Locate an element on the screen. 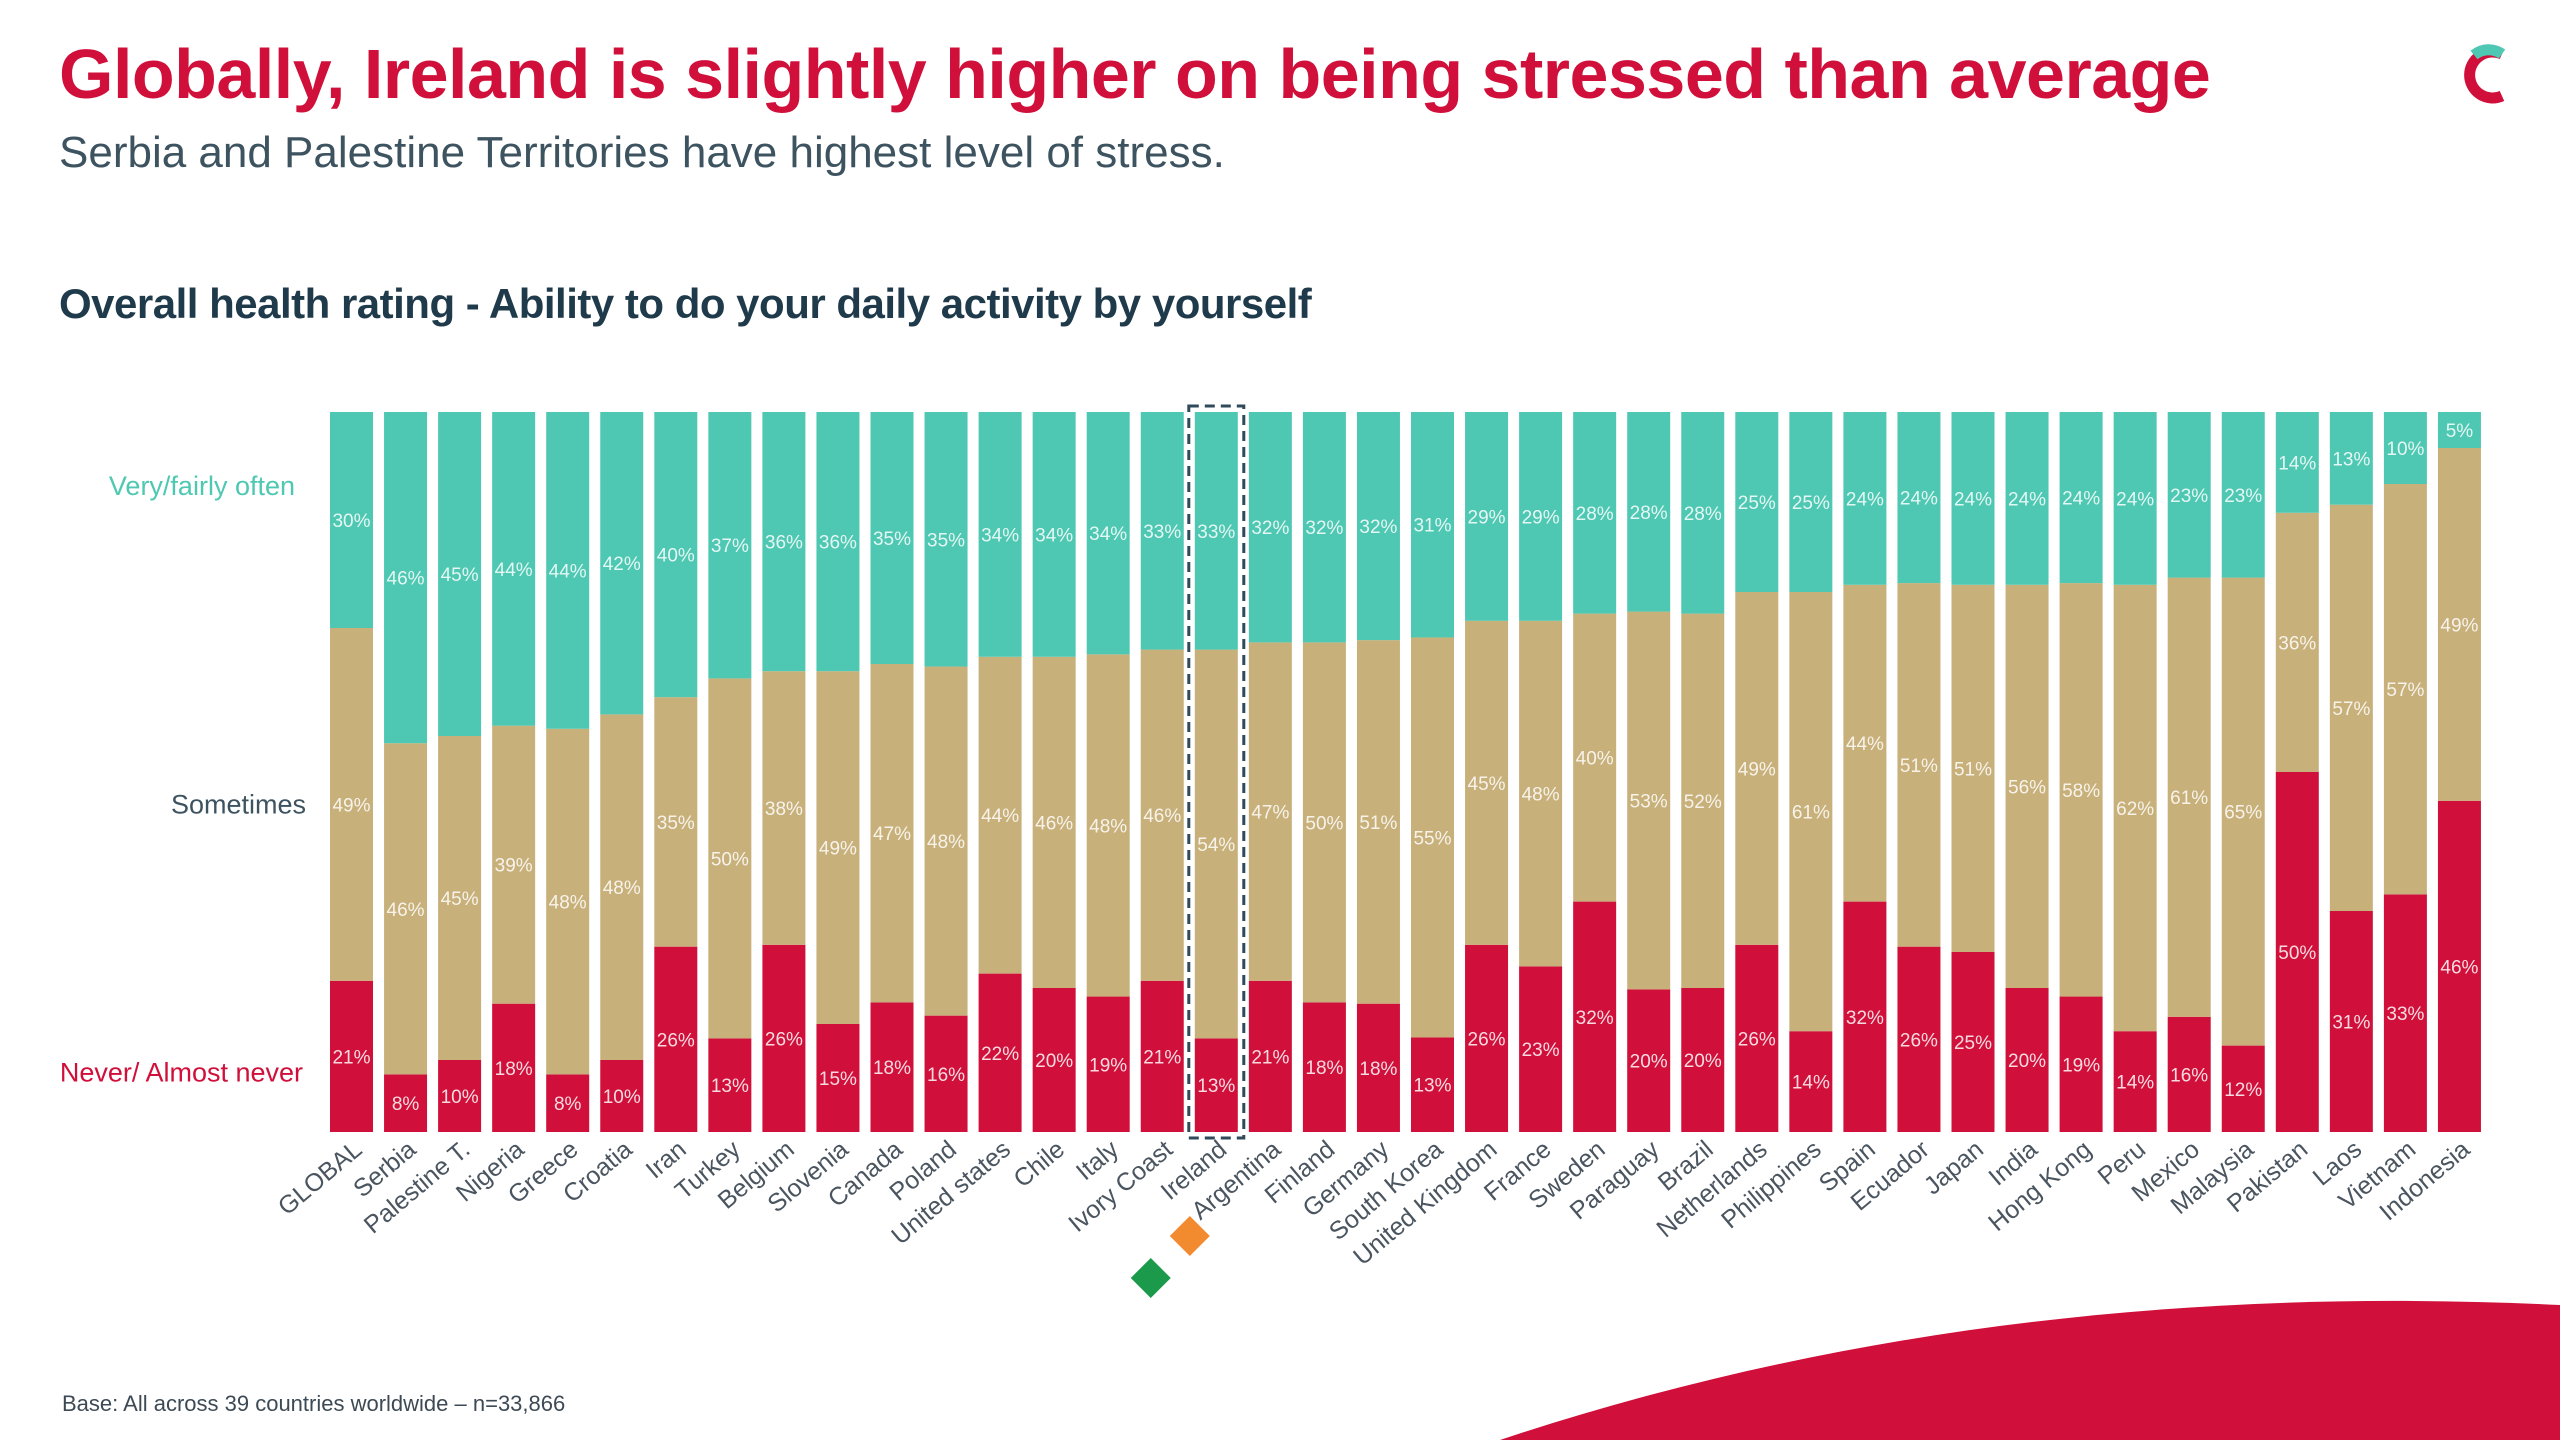 The height and width of the screenshot is (1440, 2560). data-label: 33% is located at coordinates (1216, 532).